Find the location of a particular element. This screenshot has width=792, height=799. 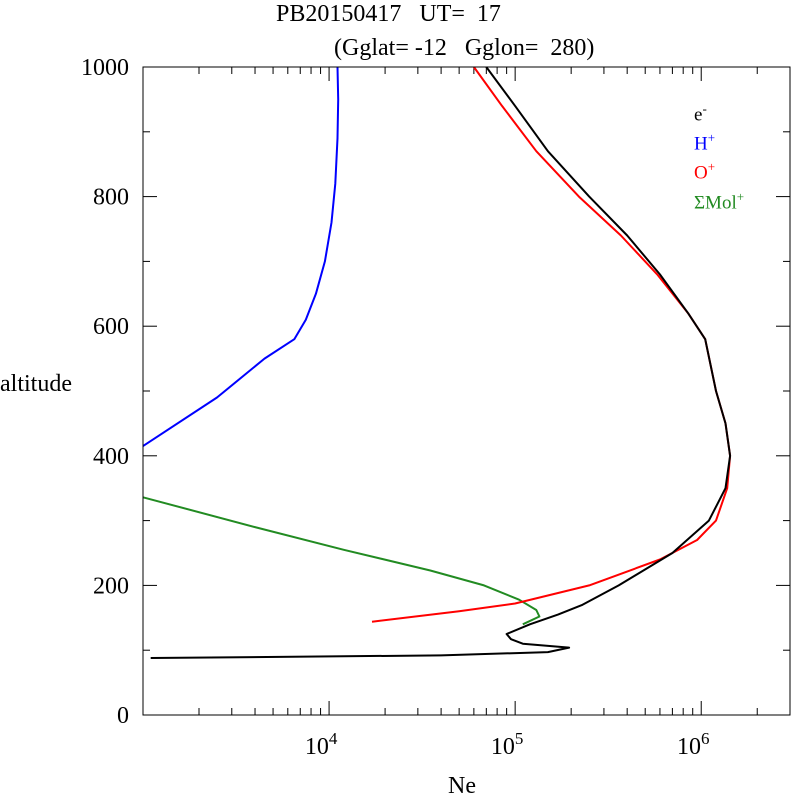

y-tick-label: 400 is located at coordinates (111, 457).